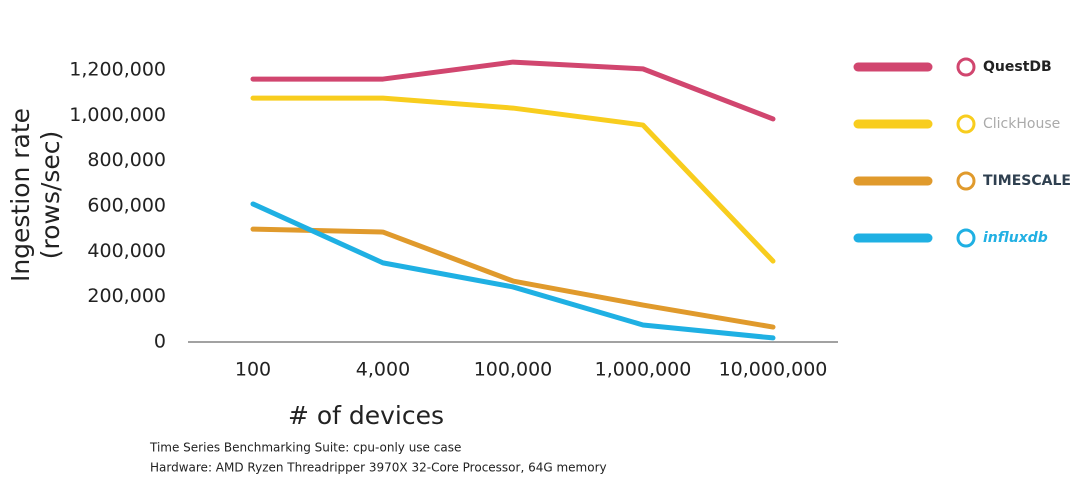 The image size is (1080, 487). I want to click on x-tick-label: 100,000, so click(513, 370).